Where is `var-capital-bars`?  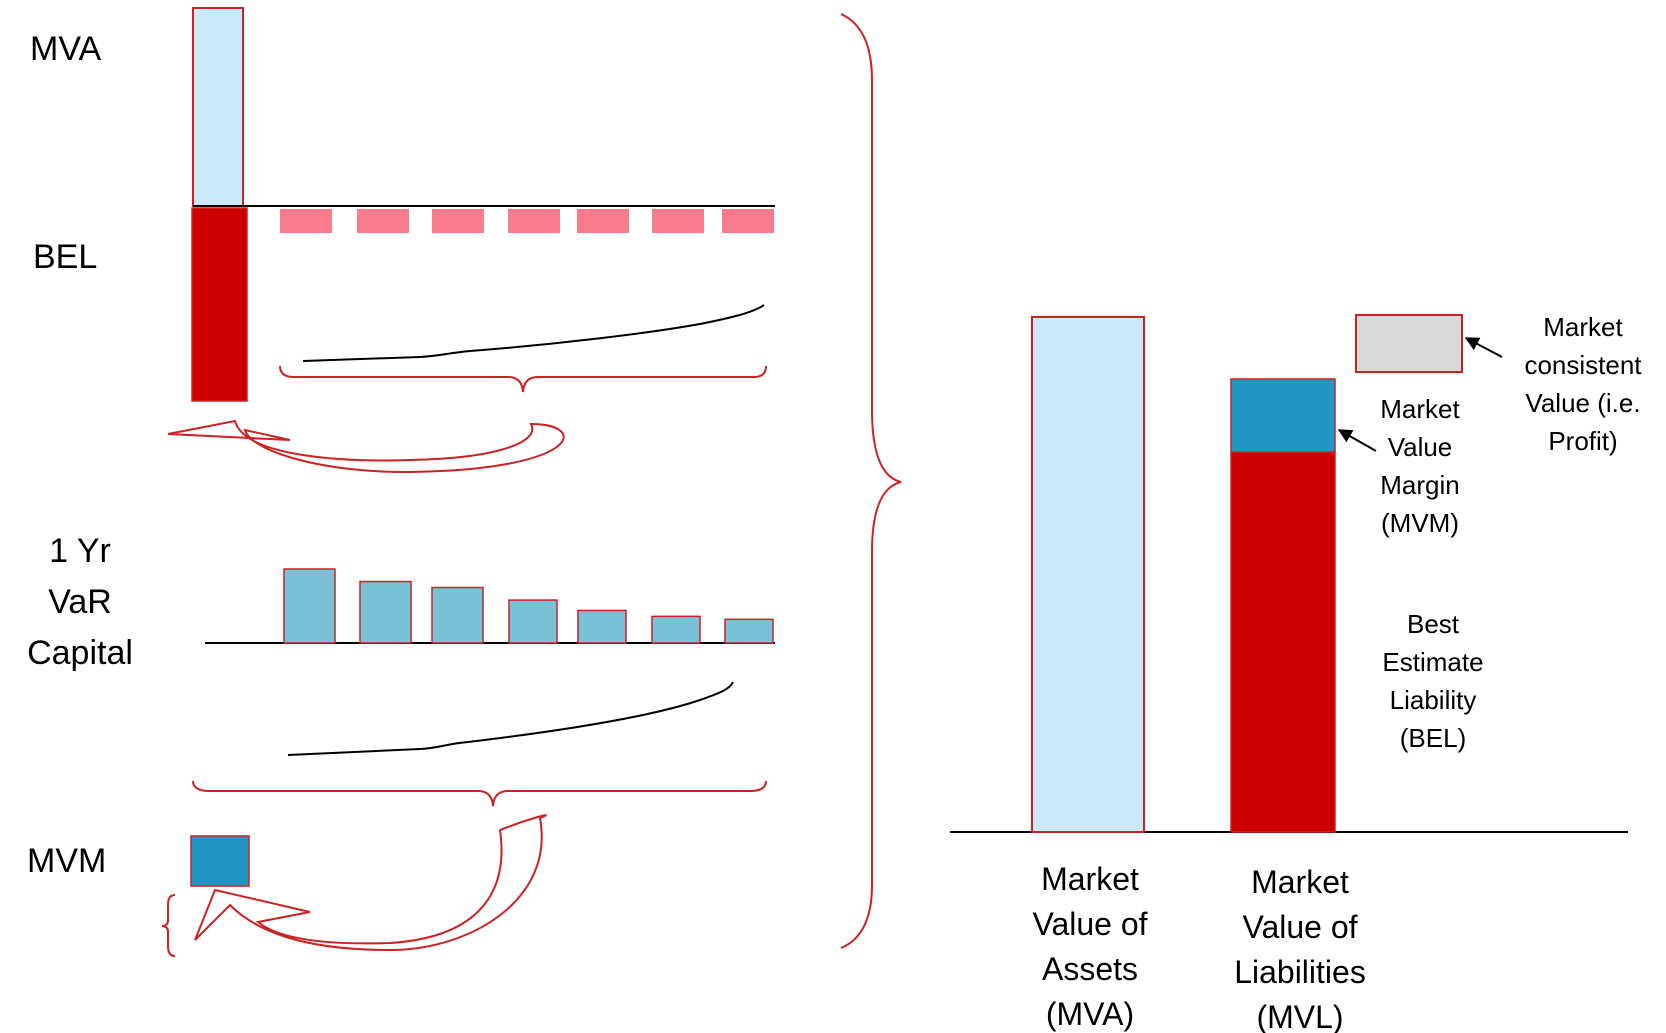 var-capital-bars is located at coordinates (528, 606).